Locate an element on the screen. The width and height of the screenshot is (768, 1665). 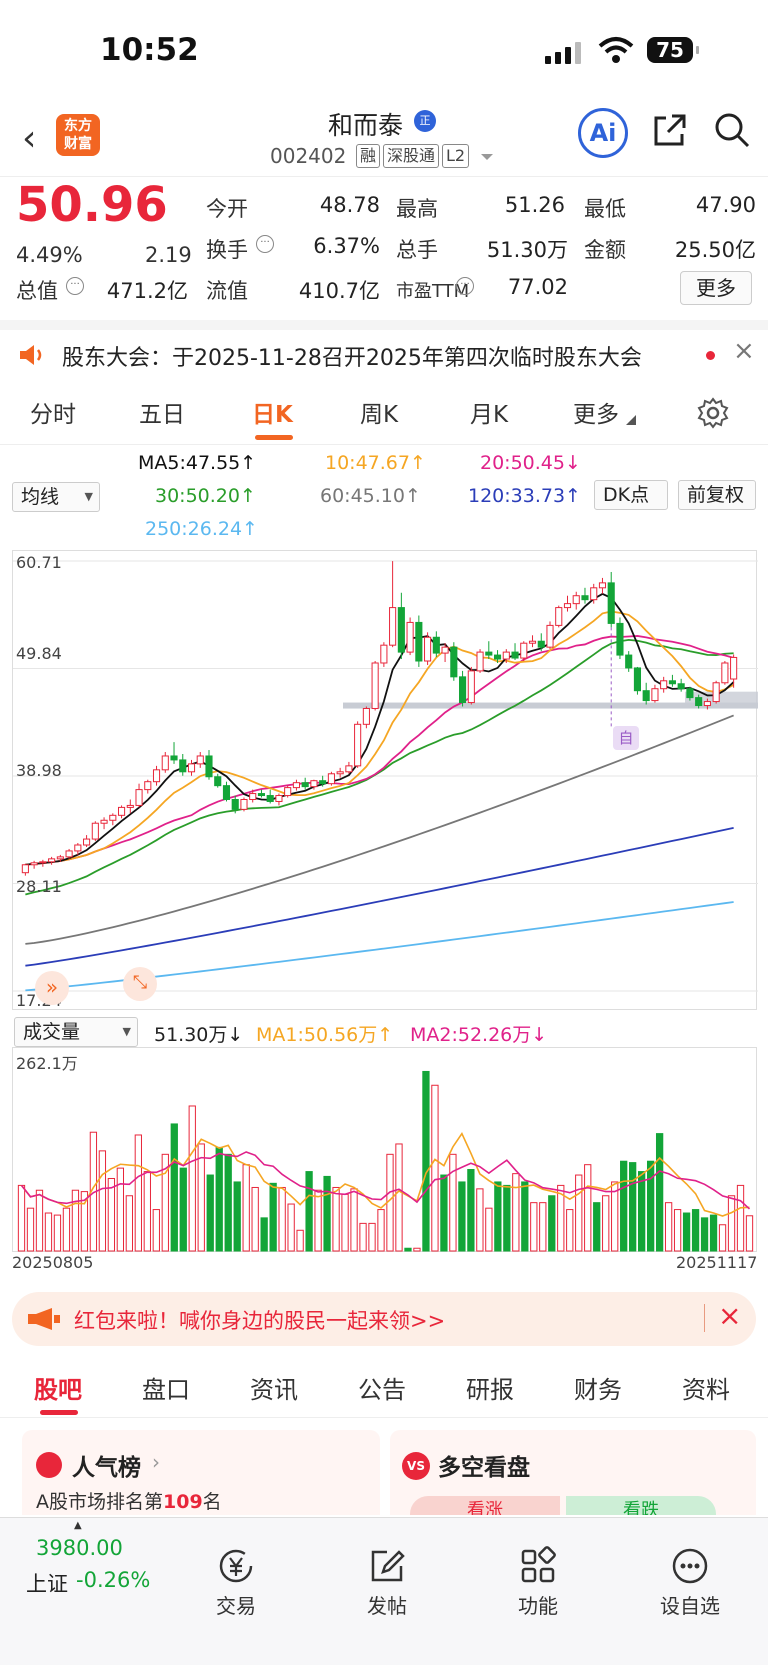
stock-header: ‹ 东方 财富 和而泰 正 002402 融 深股通 L2 Ai is located at coordinates (384, 137).